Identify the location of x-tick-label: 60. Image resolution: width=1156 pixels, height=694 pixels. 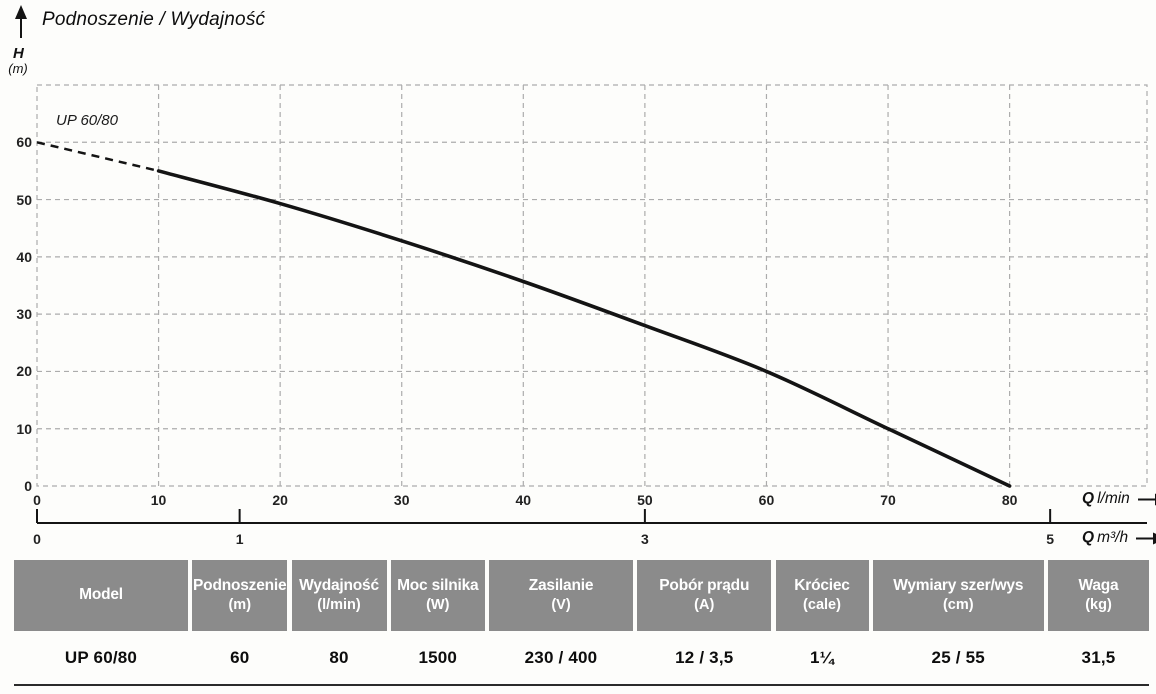
(766, 500).